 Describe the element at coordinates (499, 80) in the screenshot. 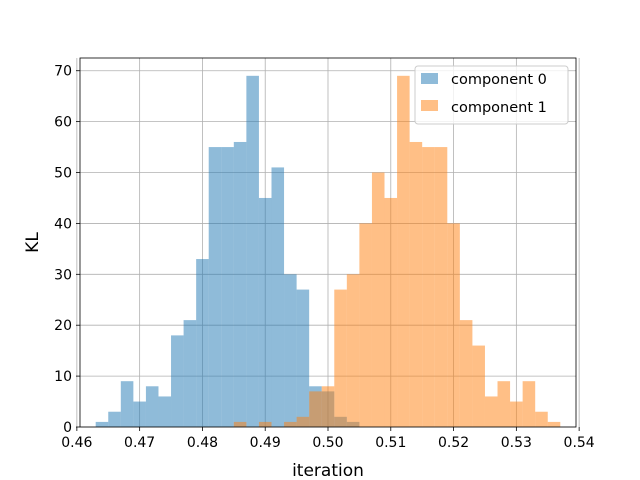

I see `legend-label-component-0: component 0` at that location.